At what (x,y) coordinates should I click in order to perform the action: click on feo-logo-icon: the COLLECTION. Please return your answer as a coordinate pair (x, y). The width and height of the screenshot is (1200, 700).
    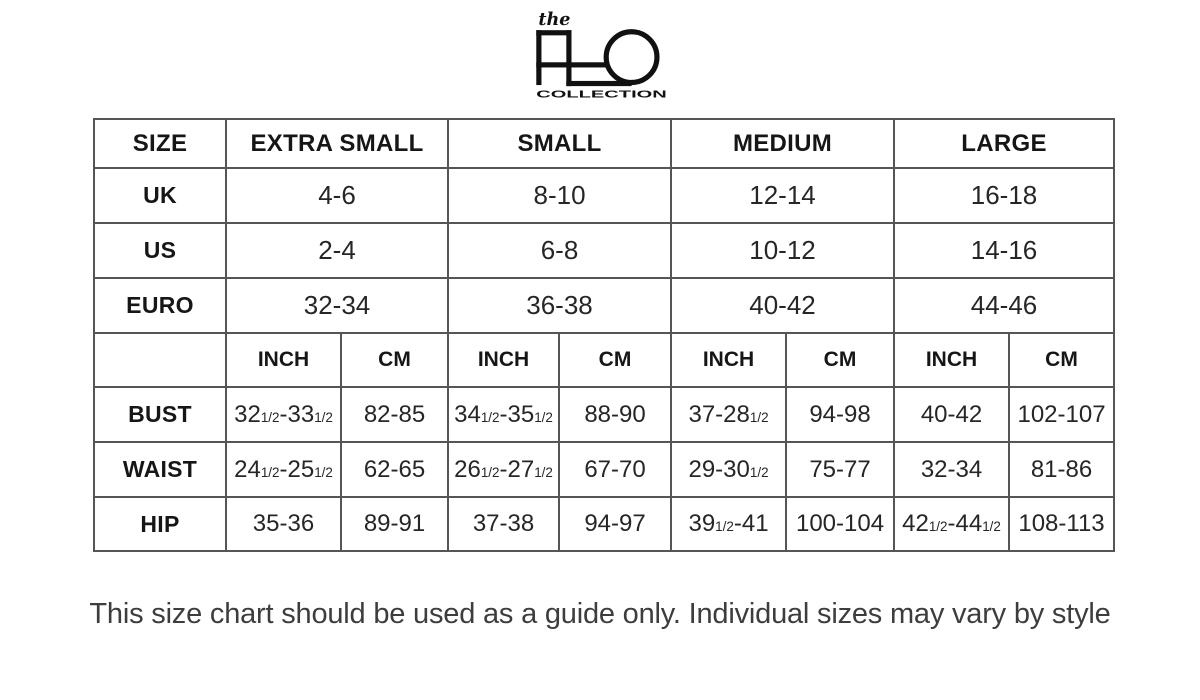
    Looking at the image, I should click on (601, 55).